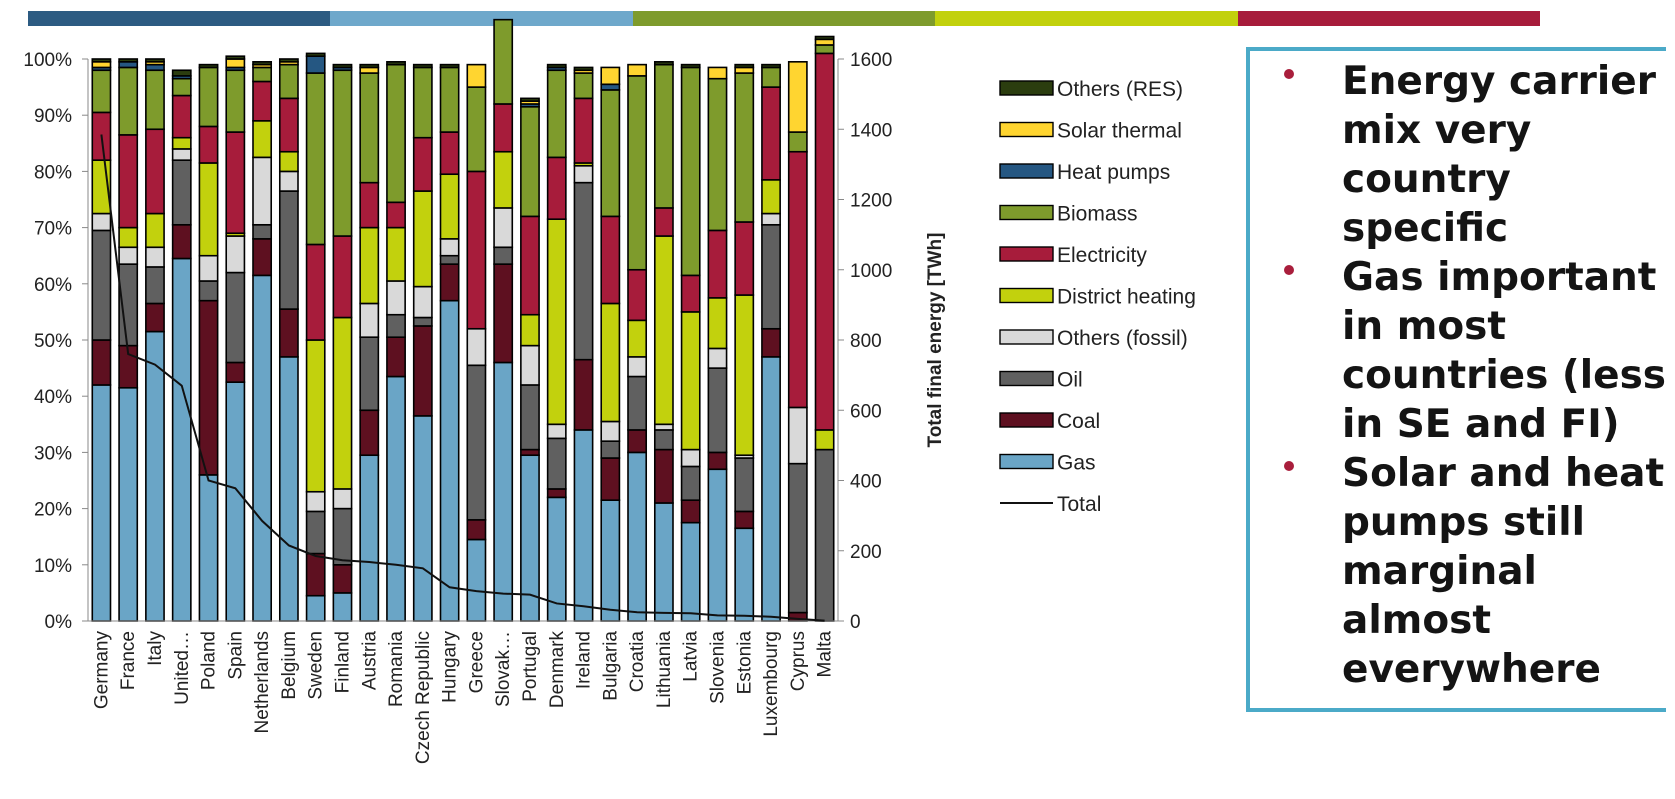 This screenshot has height=799, width=1675. I want to click on x-category-label: Estonia, so click(744, 663).